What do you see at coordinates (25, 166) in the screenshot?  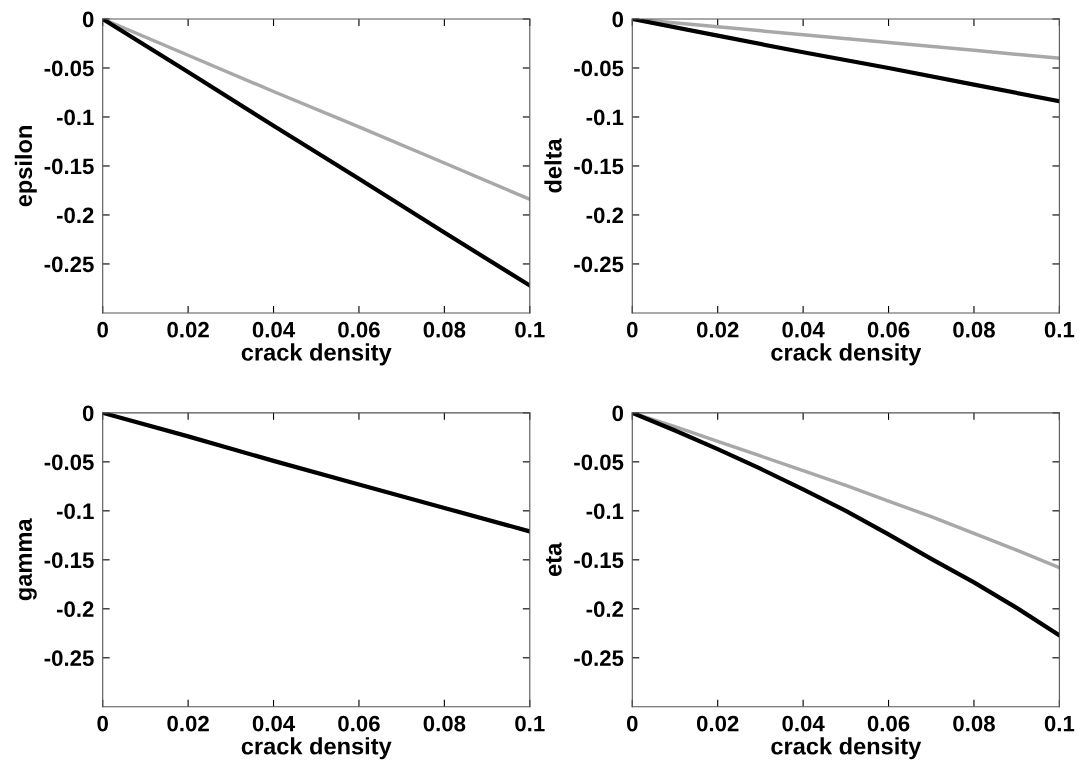 I see `y-axis-title: epsilon` at bounding box center [25, 166].